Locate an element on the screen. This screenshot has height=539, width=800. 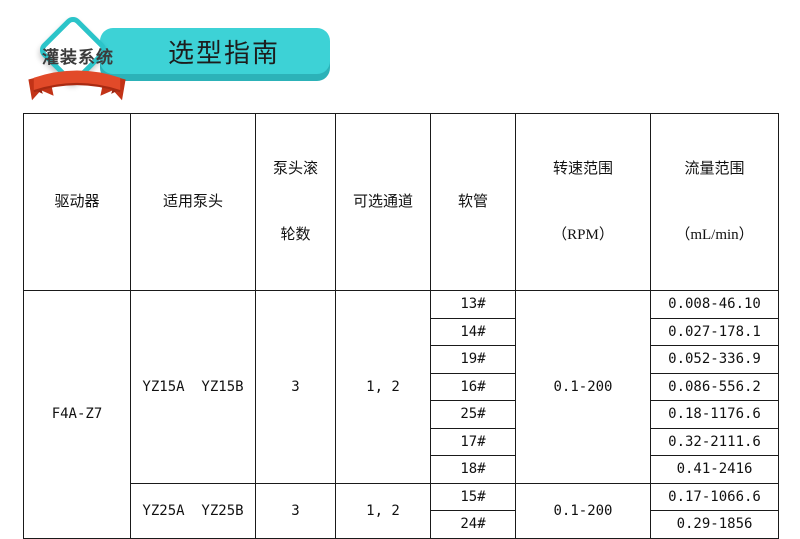
col-header-rpm: 转速范围 （RPM） is located at coordinates (583, 202).